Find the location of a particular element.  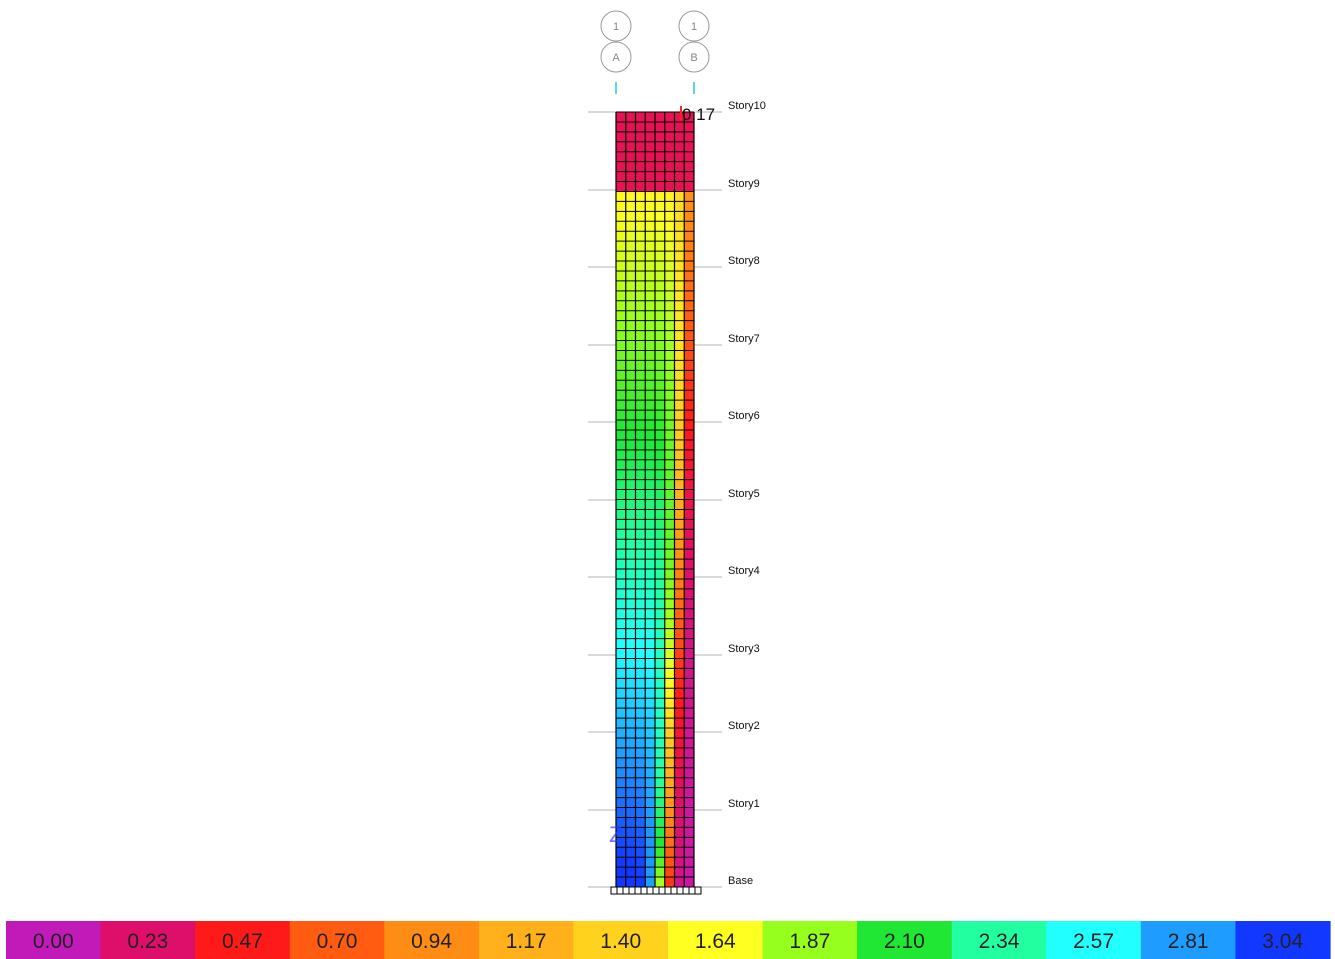

story-level: Story1 is located at coordinates (674, 804).